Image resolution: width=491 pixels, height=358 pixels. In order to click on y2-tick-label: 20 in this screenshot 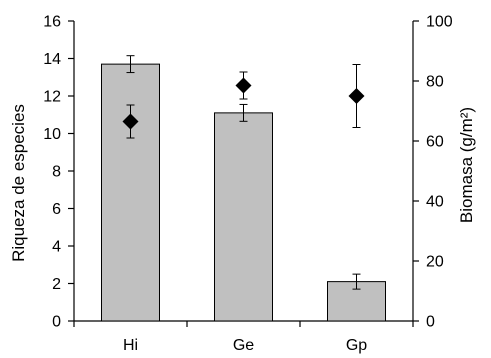, I will do `click(435, 262)`.